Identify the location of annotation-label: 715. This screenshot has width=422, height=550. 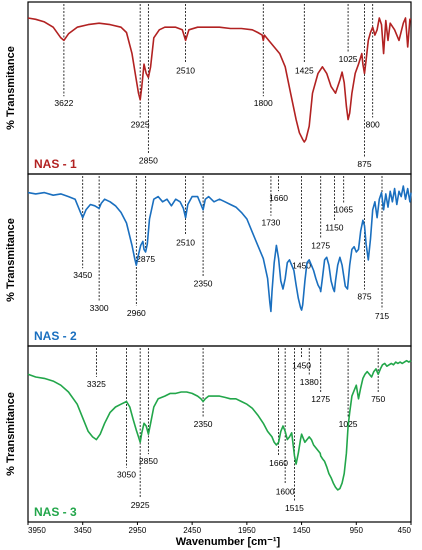
(382, 316).